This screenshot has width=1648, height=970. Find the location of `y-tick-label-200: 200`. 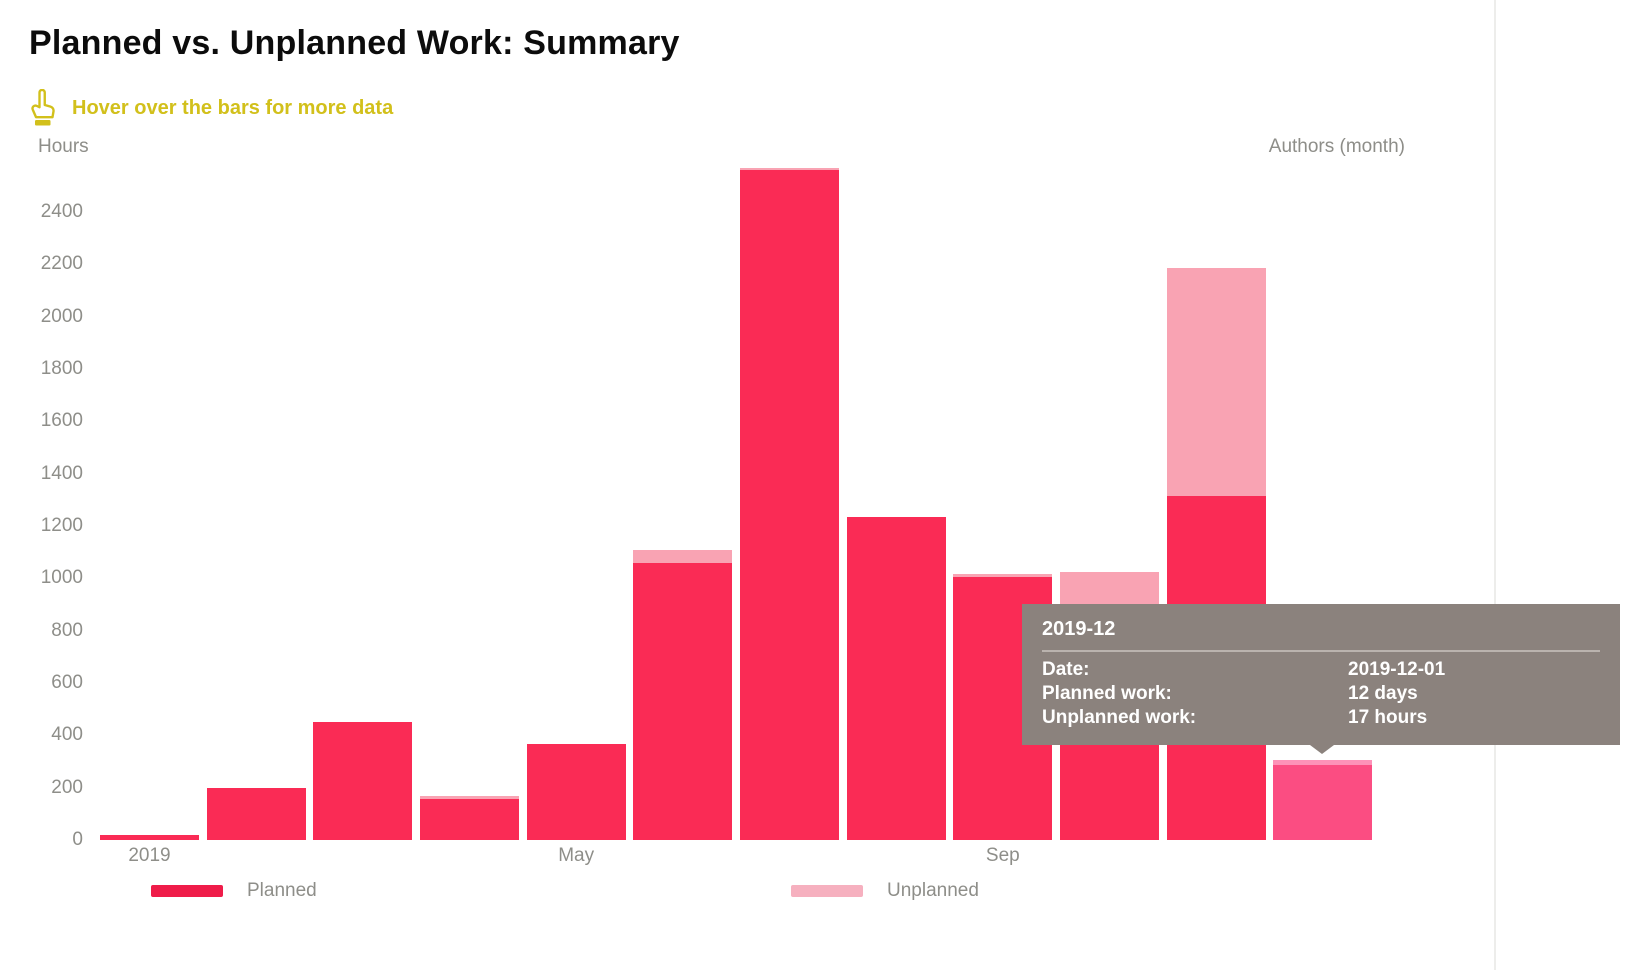

y-tick-label-200: 200 is located at coordinates (67, 787).